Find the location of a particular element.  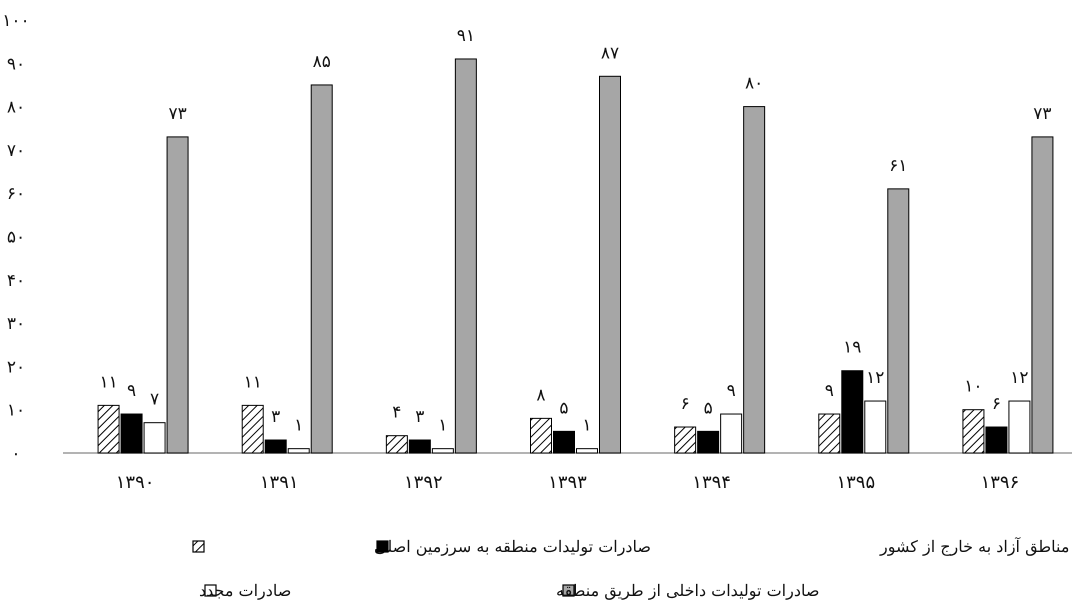

data-label: ۸ is located at coordinates (540, 395).